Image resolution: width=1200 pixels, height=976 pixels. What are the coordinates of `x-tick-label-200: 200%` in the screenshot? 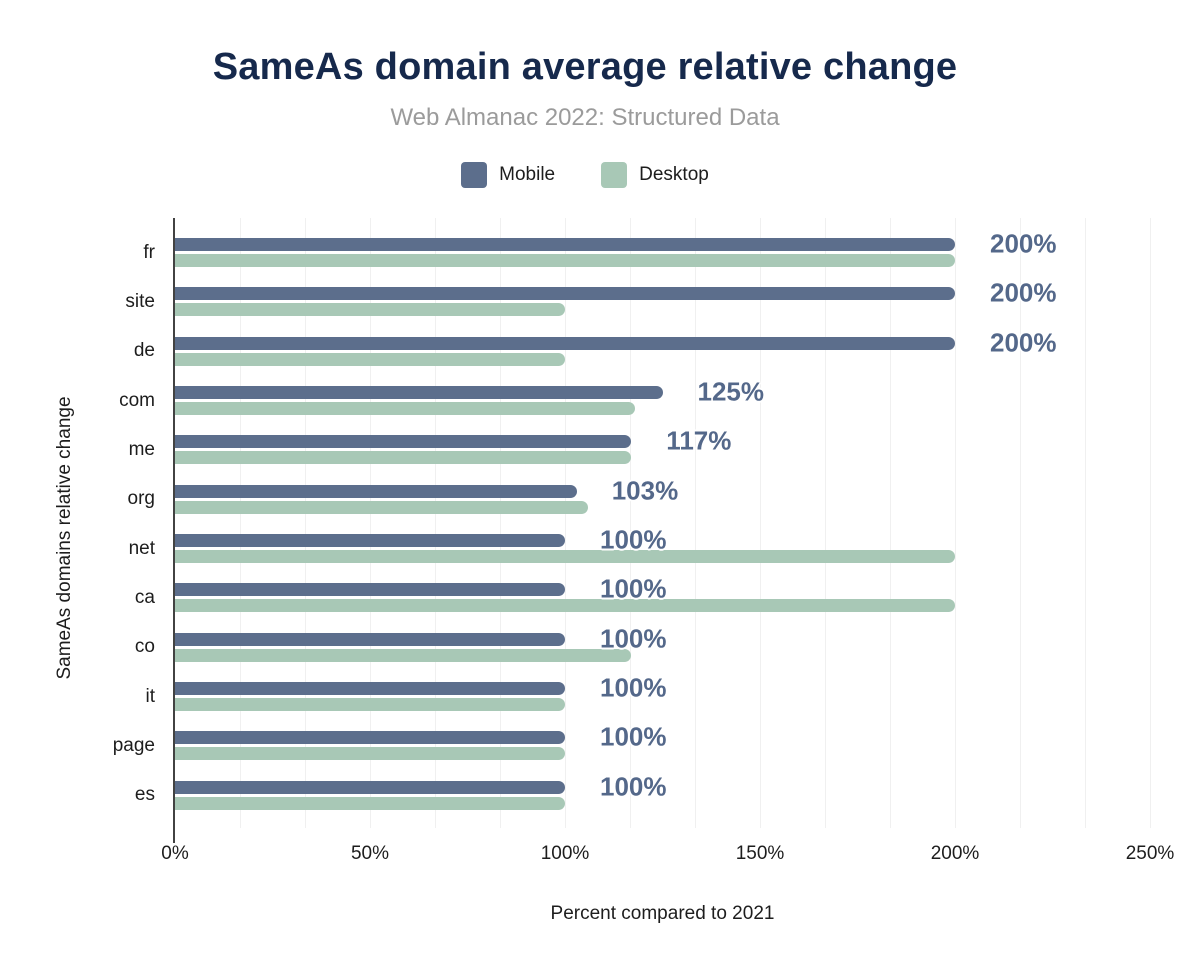 It's located at (955, 853).